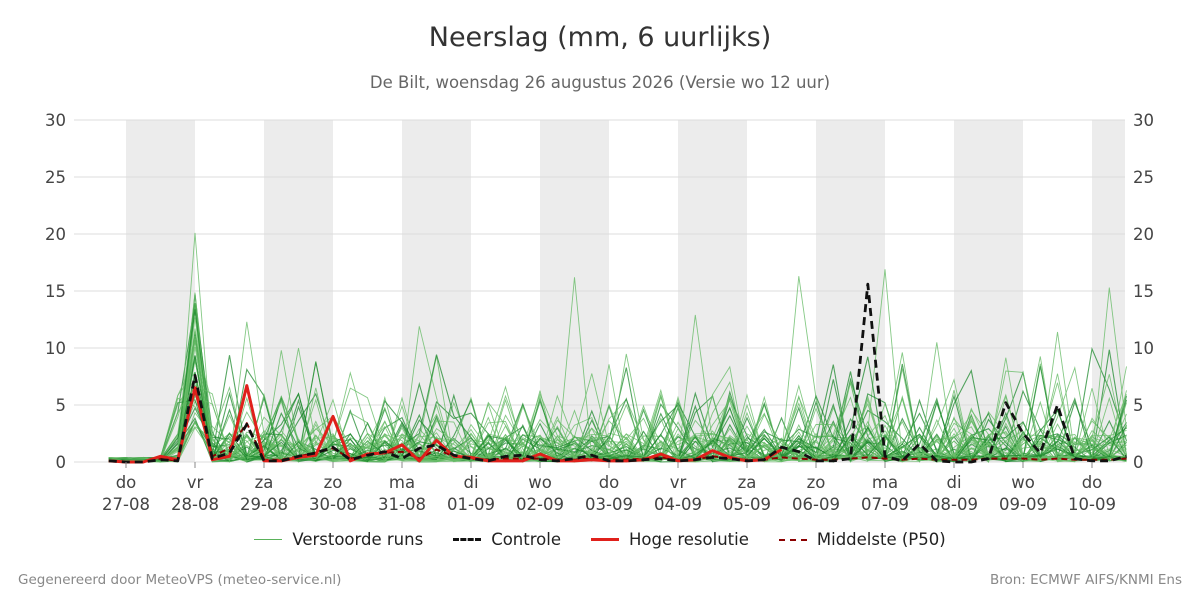  Describe the element at coordinates (604, 539) in the screenshot. I see `legend-swatch-hires` at that location.